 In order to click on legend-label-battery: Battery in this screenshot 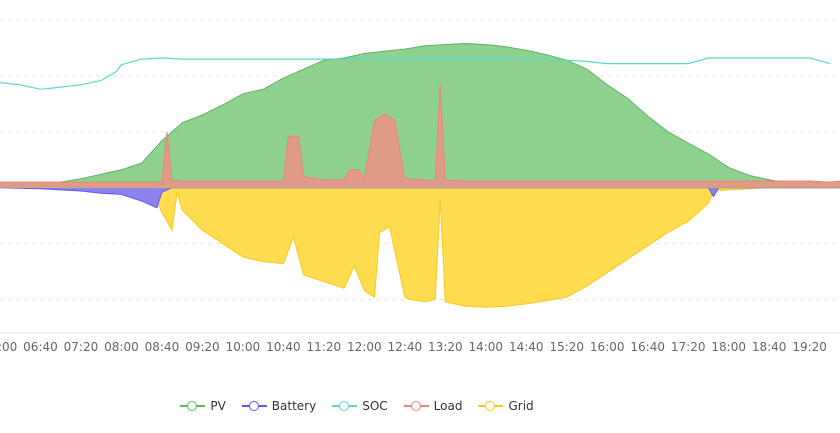, I will do `click(294, 406)`.